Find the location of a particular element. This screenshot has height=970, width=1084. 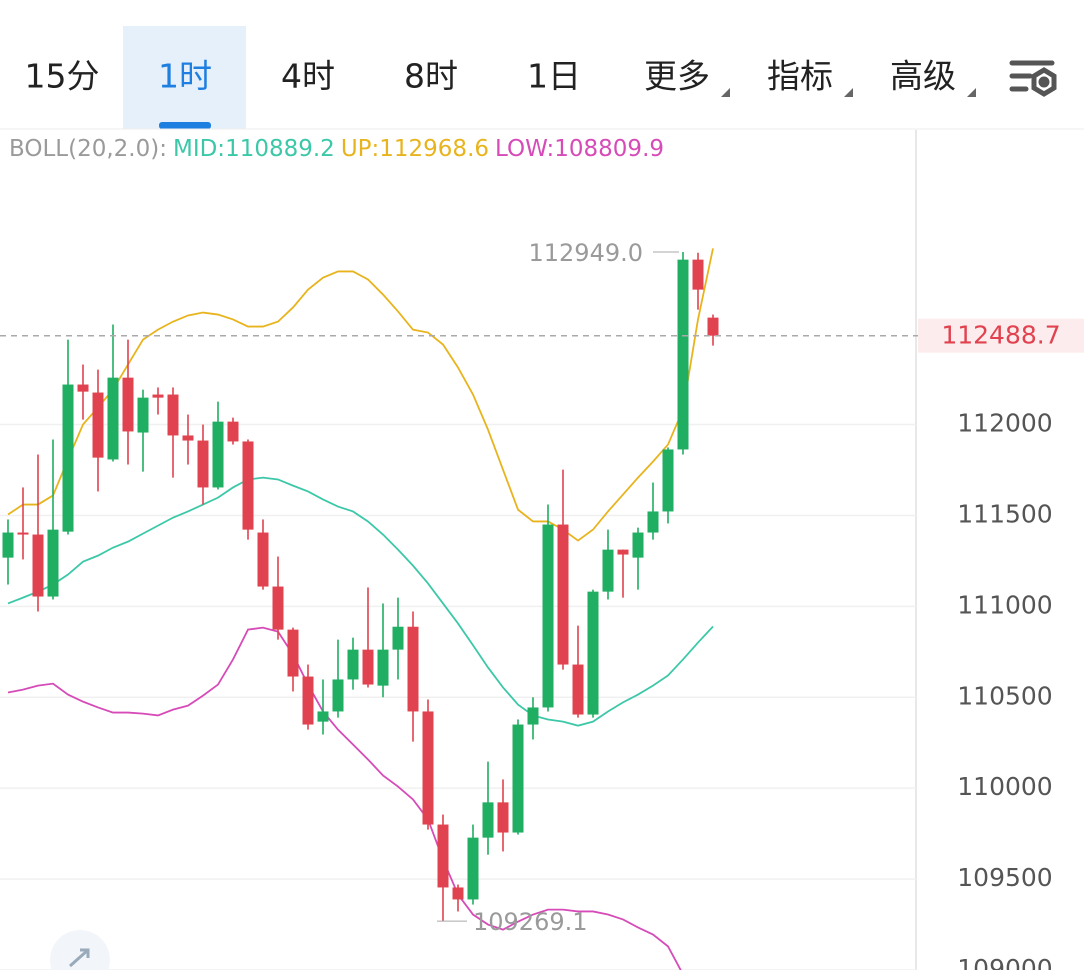

legend-name: UP: is located at coordinates (360, 149).